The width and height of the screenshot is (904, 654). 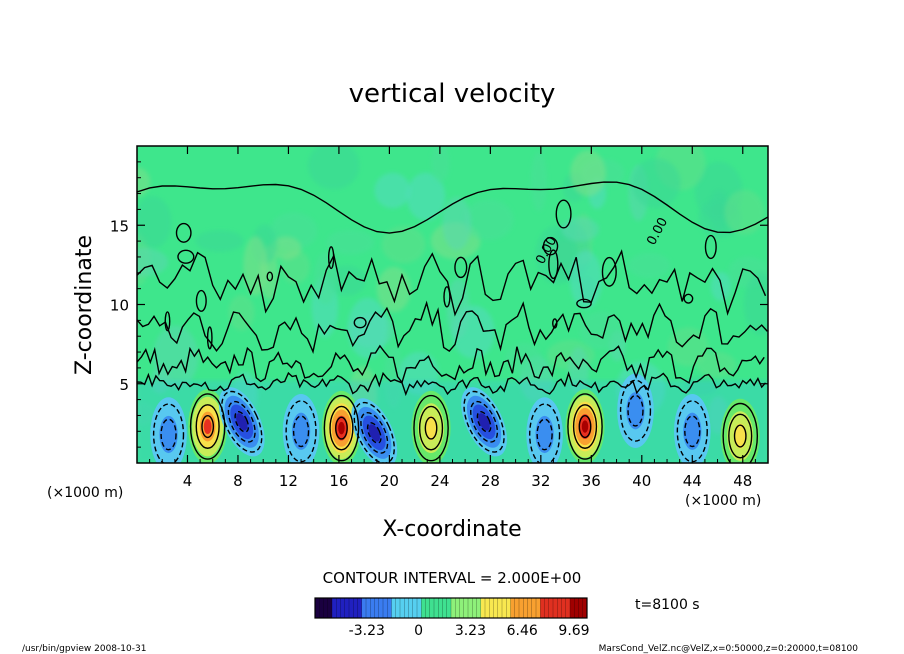 What do you see at coordinates (119, 226) in the screenshot?
I see `y-tick-label: 15` at bounding box center [119, 226].